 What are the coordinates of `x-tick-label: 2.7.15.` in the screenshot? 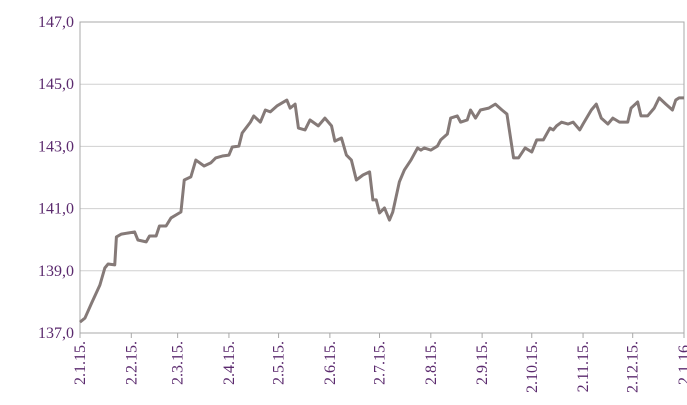 It's located at (380, 363).